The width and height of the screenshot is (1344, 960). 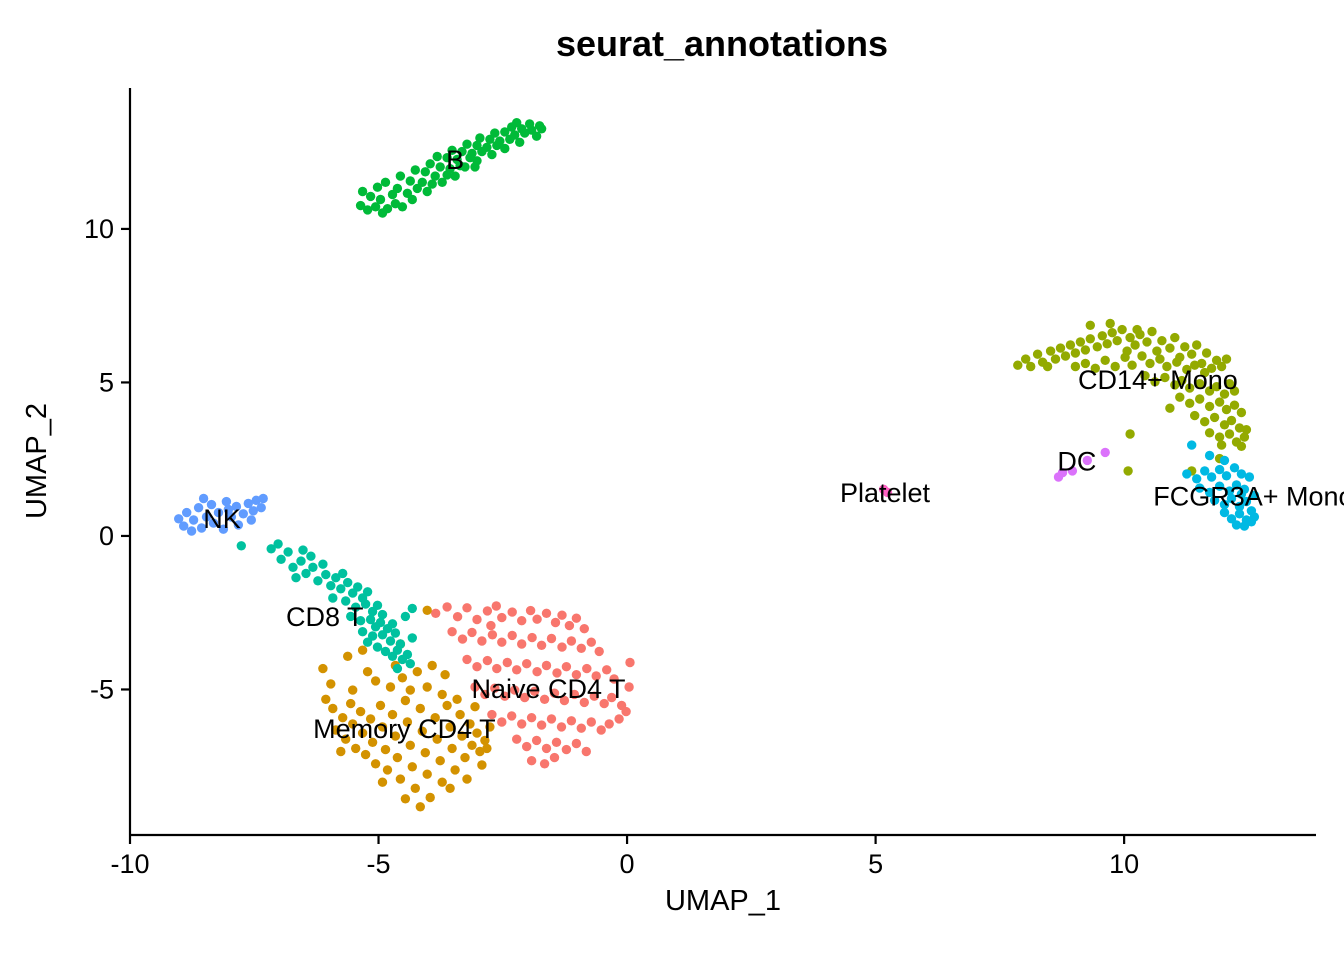 I want to click on cluster-memory-cd4-t, so click(x=406, y=708).